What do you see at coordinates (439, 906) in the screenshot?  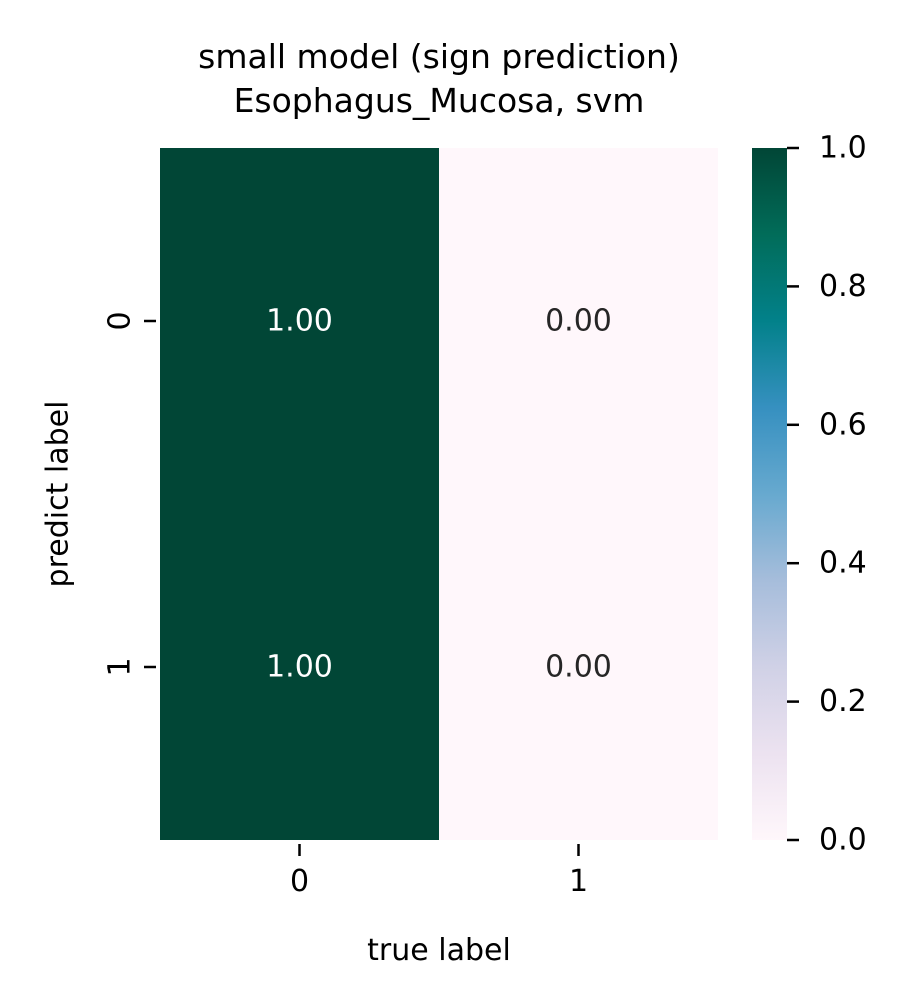 I see `x-axis: 0 1 true label` at bounding box center [439, 906].